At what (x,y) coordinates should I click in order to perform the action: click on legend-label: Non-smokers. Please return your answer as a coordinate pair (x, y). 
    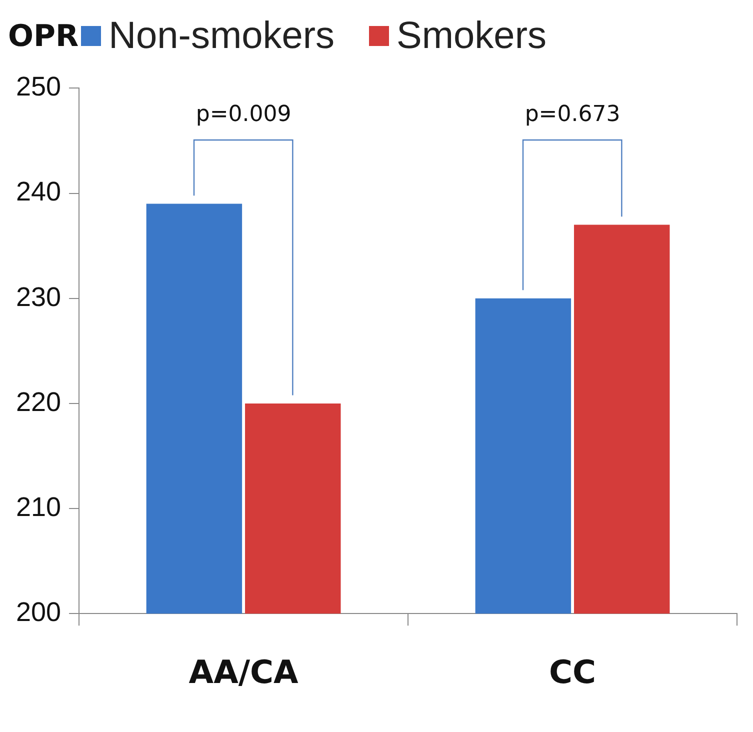
    Looking at the image, I should click on (221, 36).